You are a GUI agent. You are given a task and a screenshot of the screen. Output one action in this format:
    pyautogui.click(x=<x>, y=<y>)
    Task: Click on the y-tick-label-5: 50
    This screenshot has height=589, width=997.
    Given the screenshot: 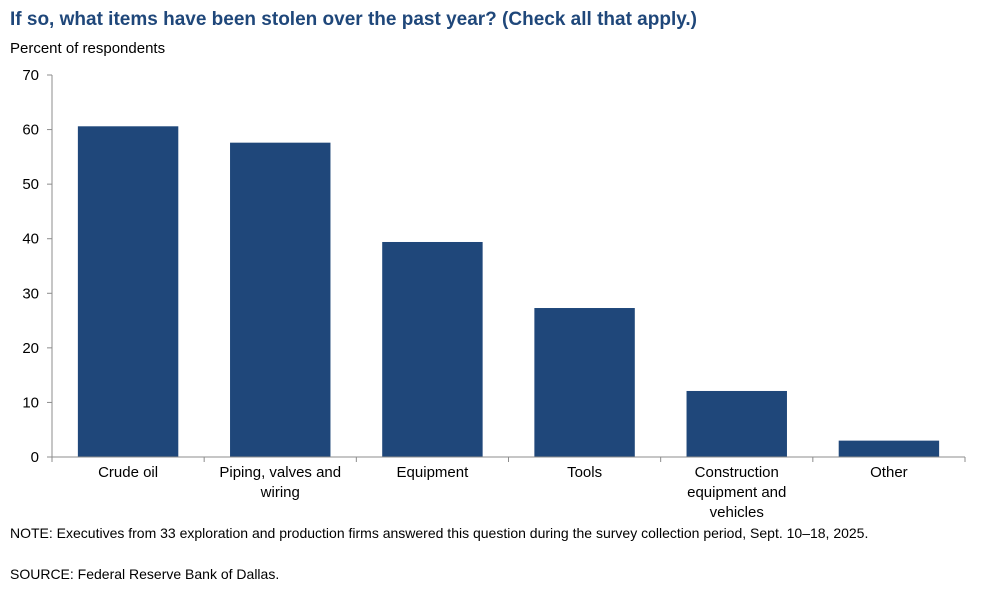 What is the action you would take?
    pyautogui.click(x=30, y=184)
    